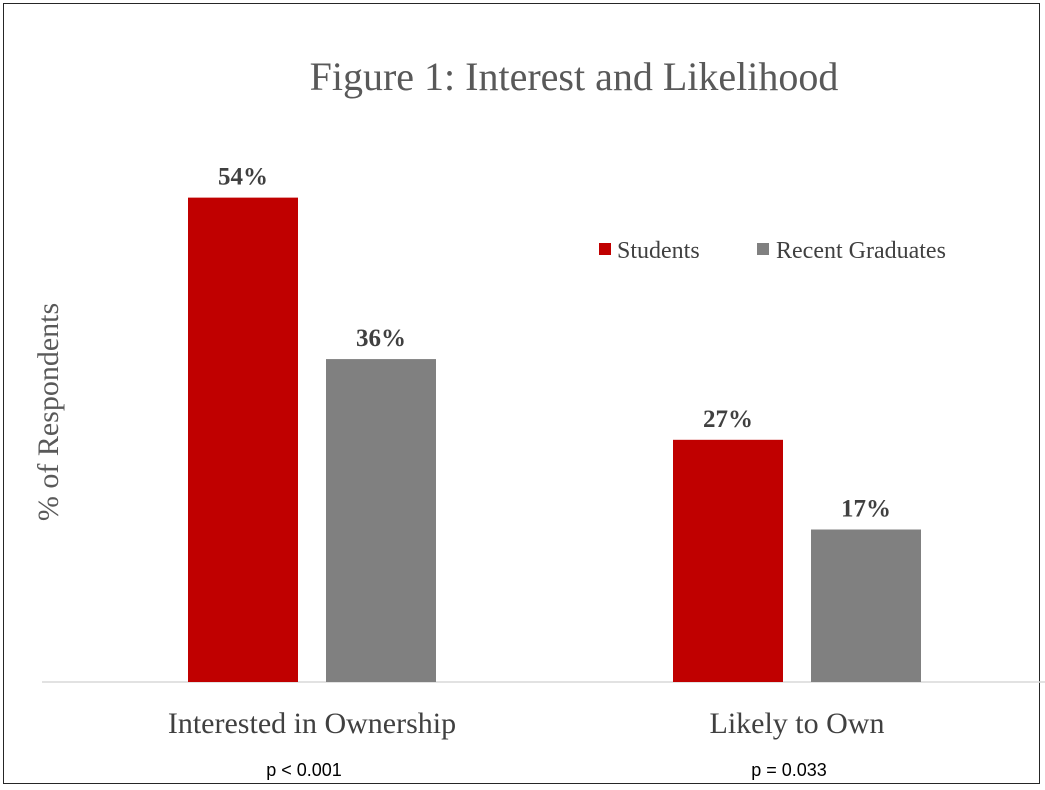 The image size is (1045, 790). I want to click on y-axis-label: % of Respondents, so click(48, 412).